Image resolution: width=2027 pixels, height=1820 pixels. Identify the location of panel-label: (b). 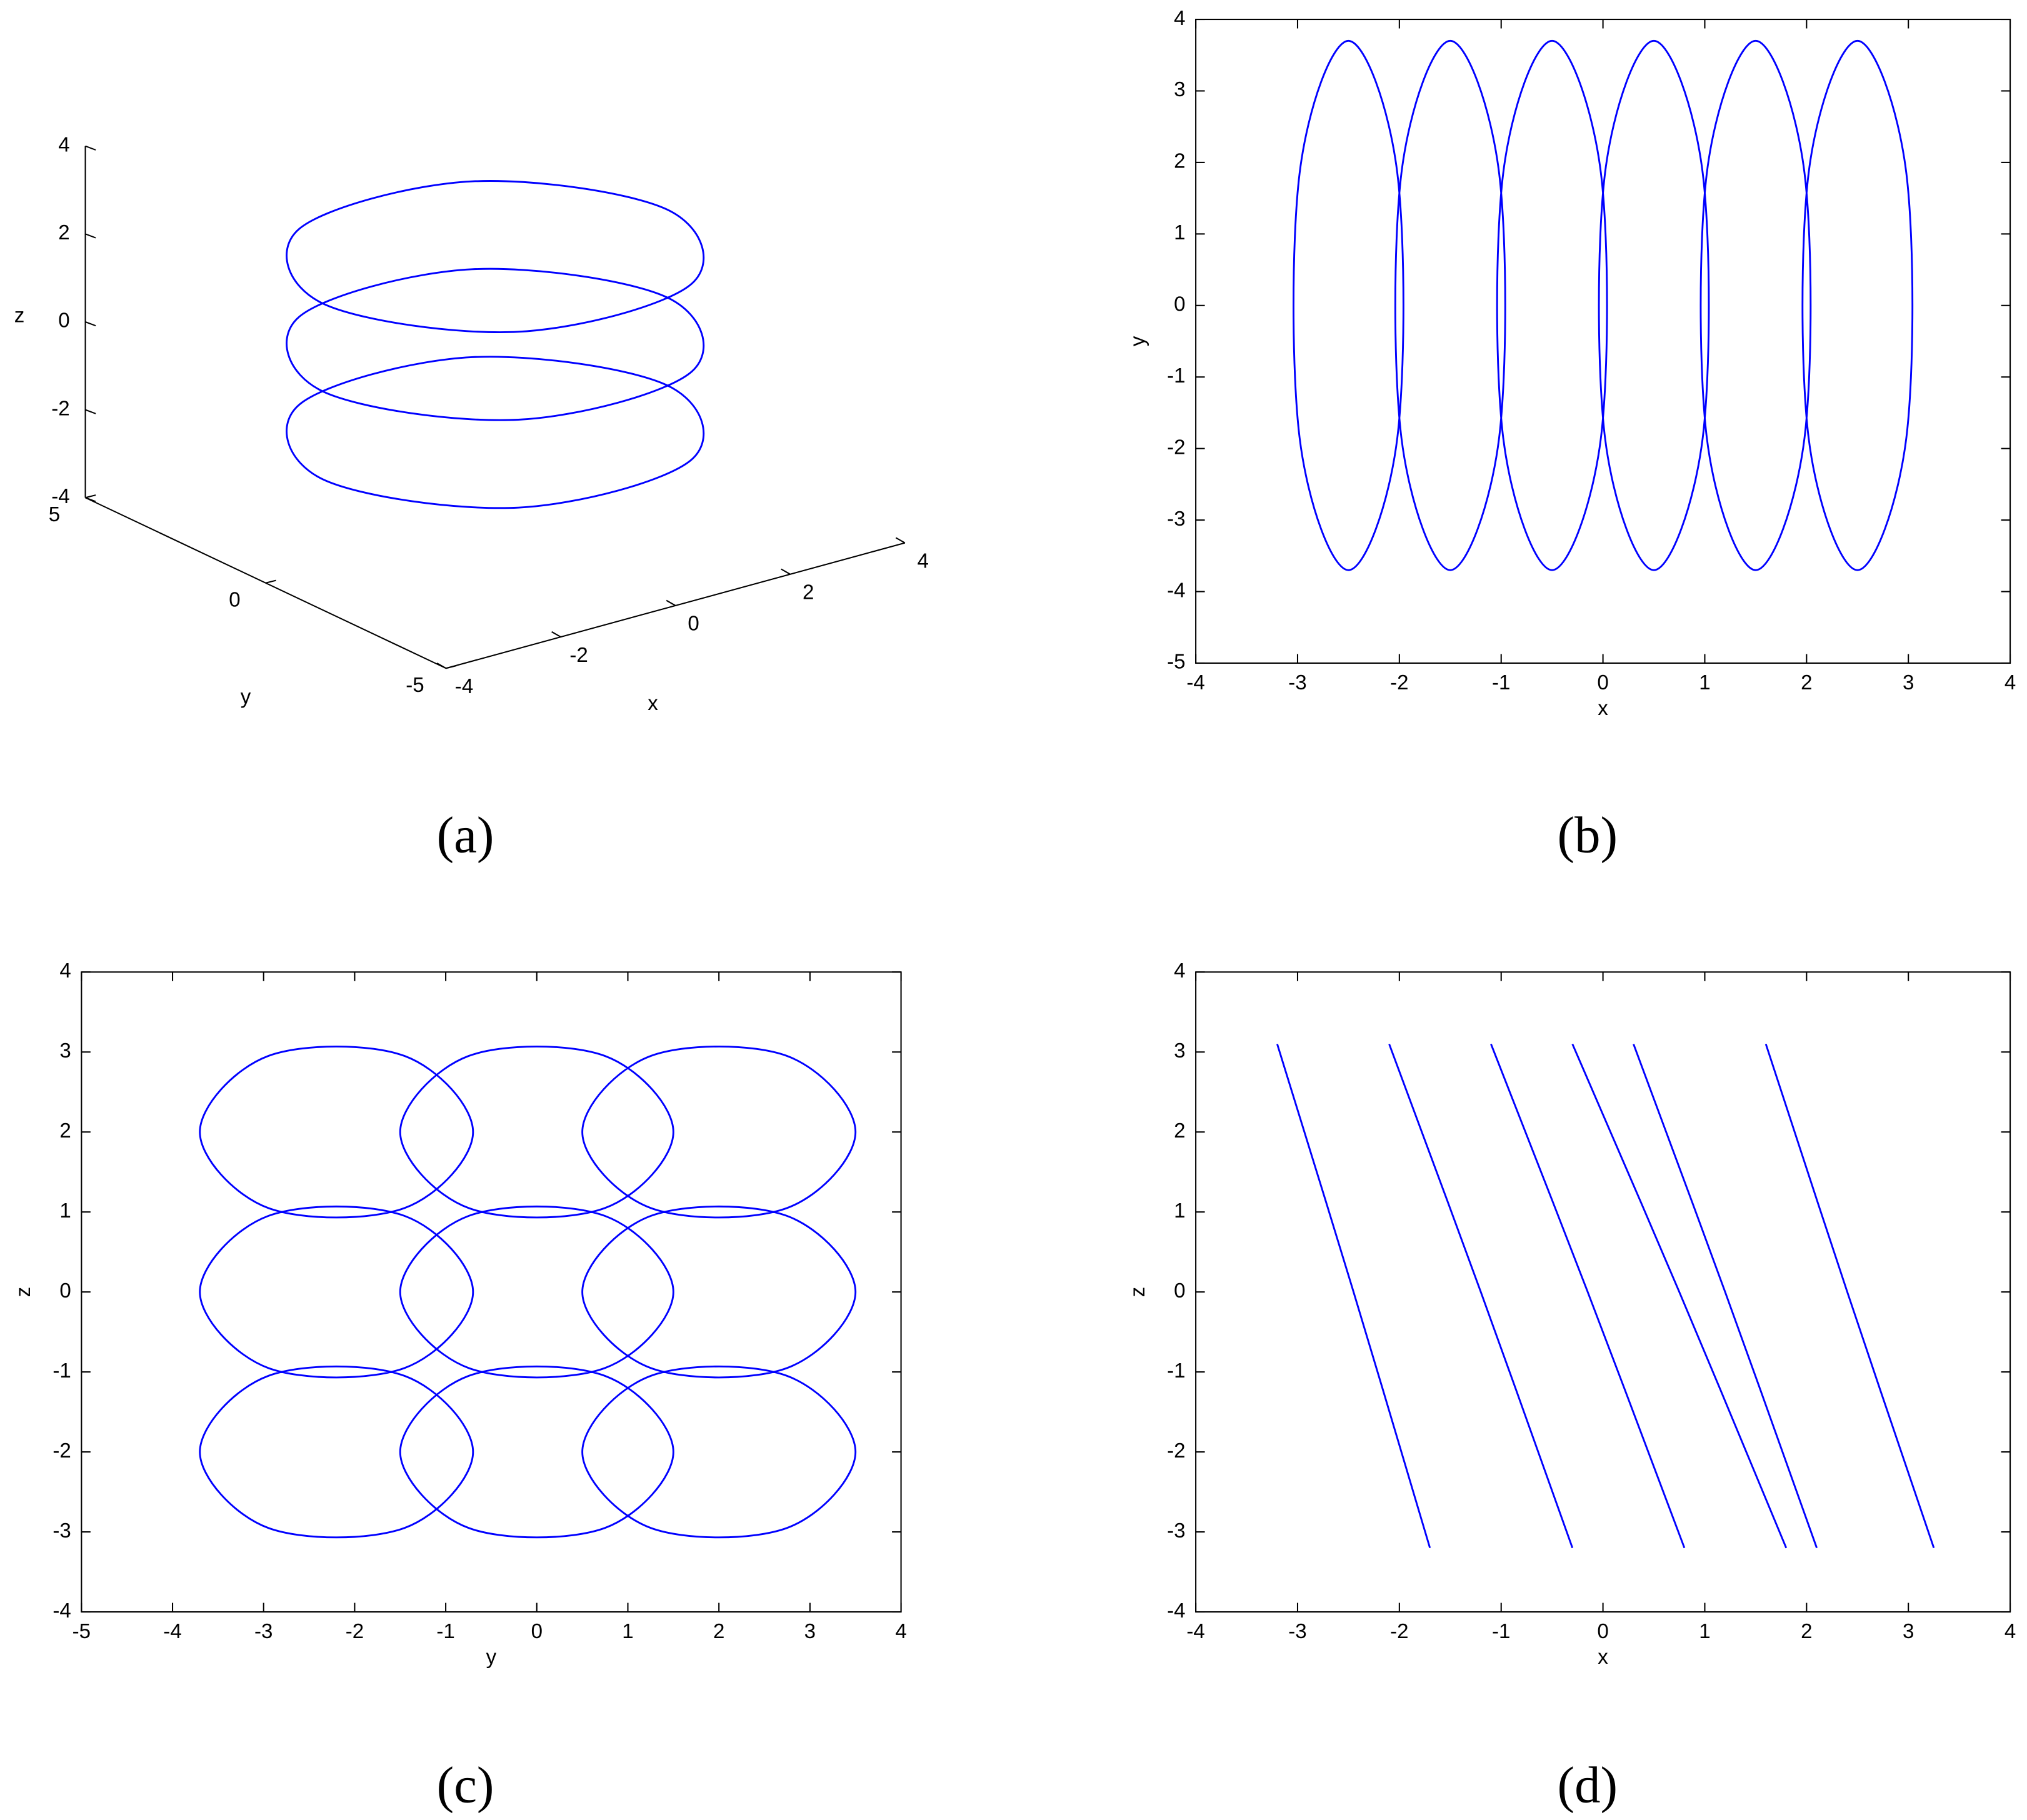
(1588, 834).